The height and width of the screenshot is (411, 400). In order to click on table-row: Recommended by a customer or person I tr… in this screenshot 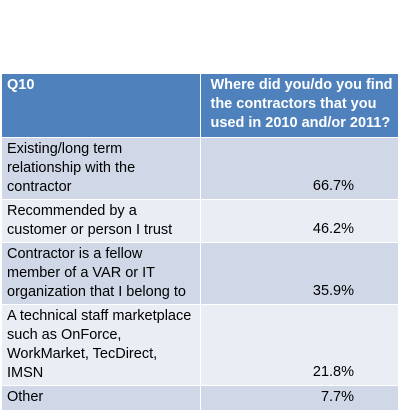, I will do `click(200, 221)`.